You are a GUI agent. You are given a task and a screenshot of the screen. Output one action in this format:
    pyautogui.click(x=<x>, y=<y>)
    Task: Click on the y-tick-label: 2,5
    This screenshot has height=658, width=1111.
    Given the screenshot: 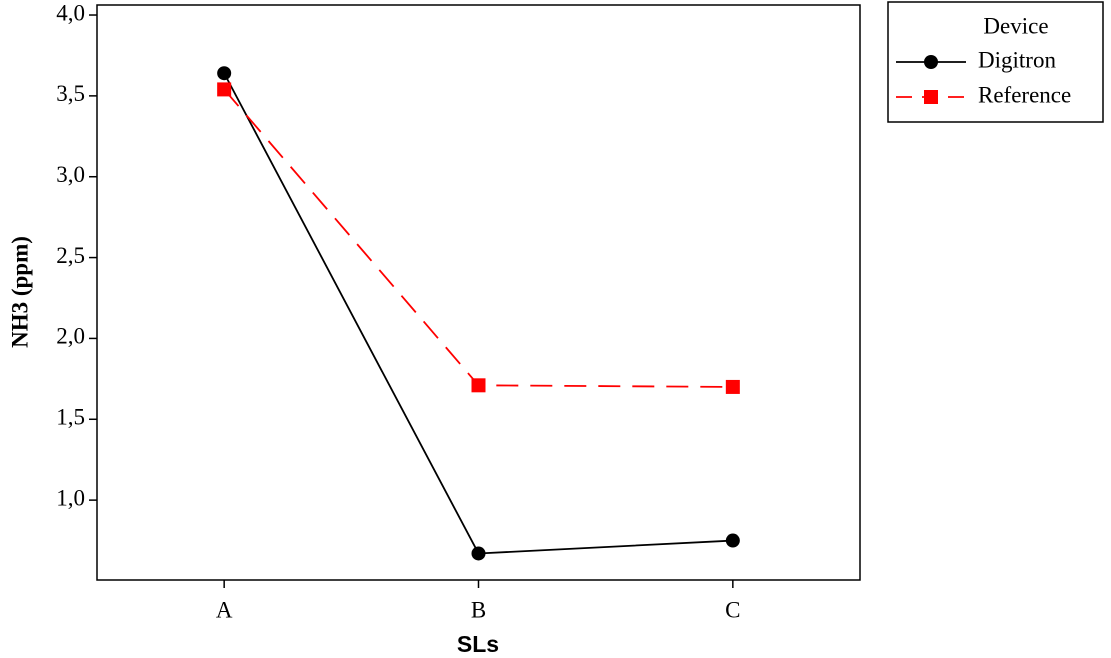 What is the action you would take?
    pyautogui.click(x=70, y=255)
    